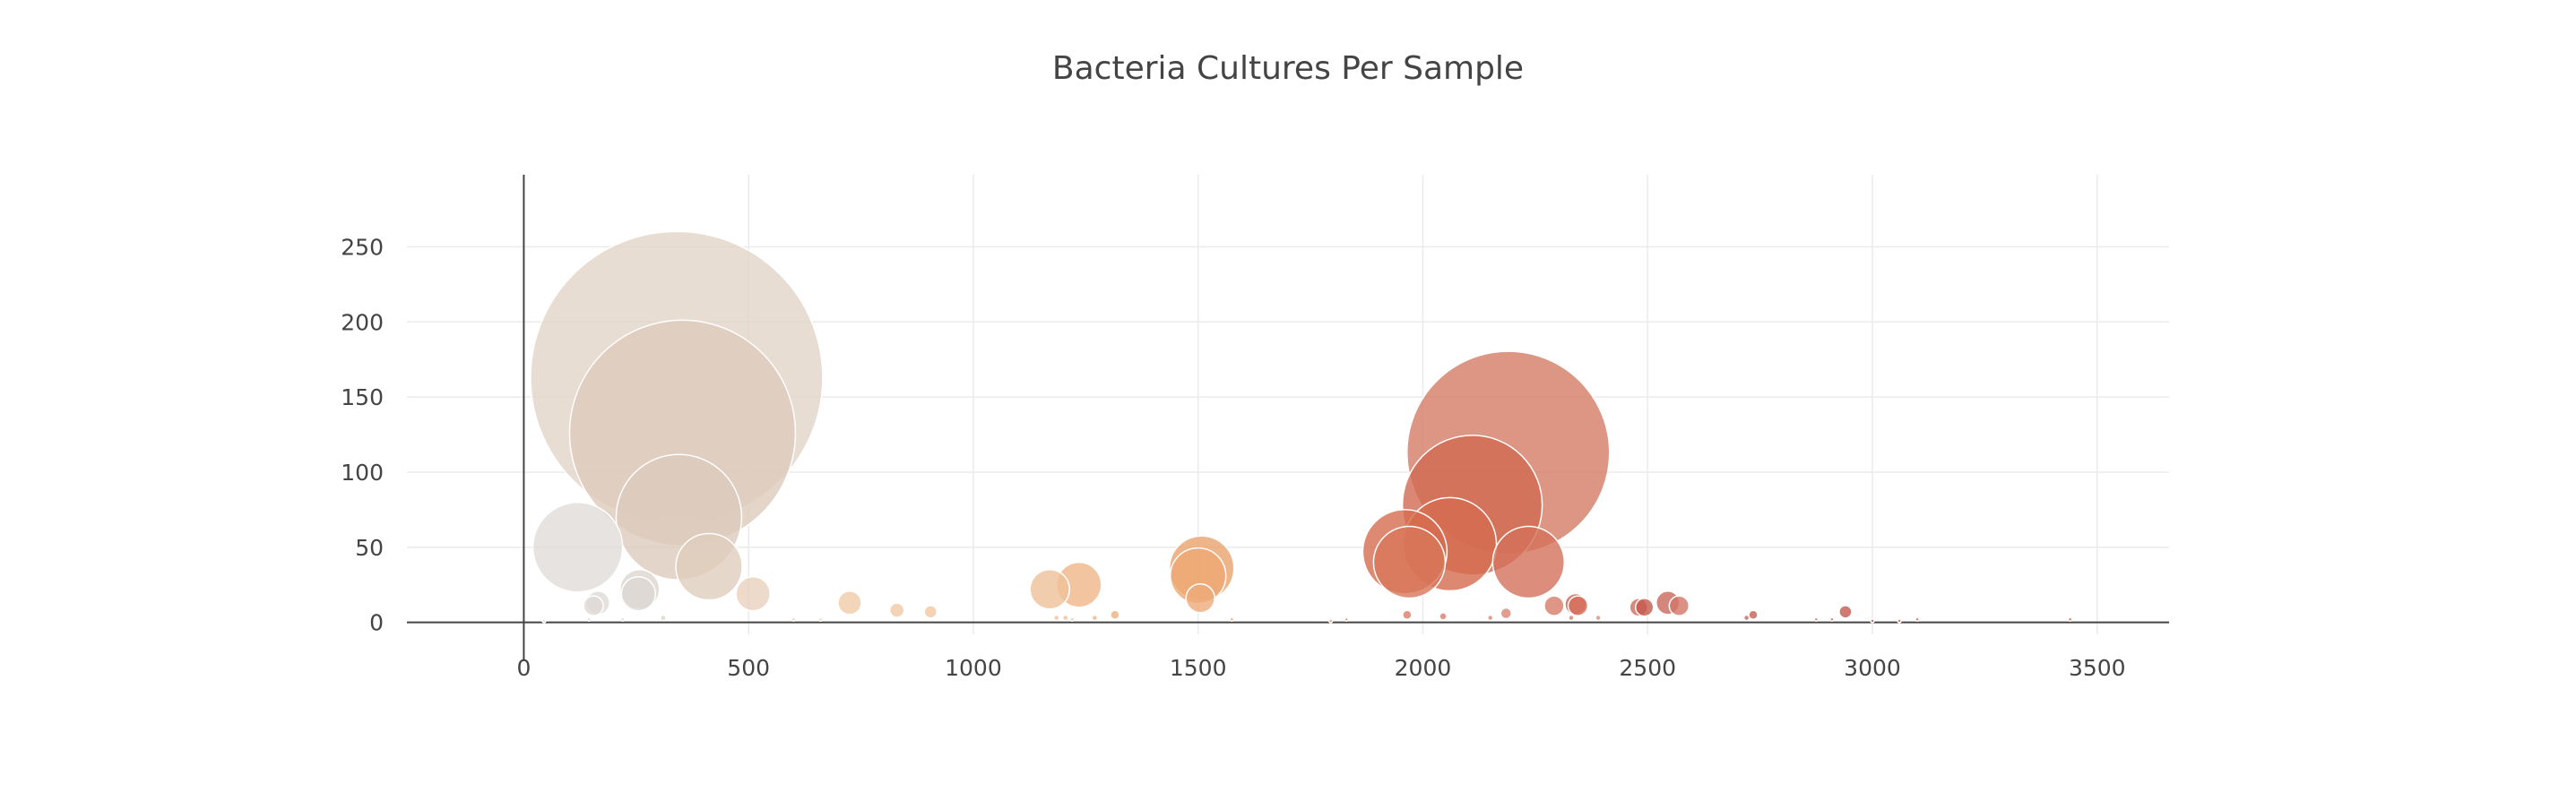 This screenshot has width=2576, height=801. What do you see at coordinates (2097, 668) in the screenshot?
I see `x-tick-label: 3500` at bounding box center [2097, 668].